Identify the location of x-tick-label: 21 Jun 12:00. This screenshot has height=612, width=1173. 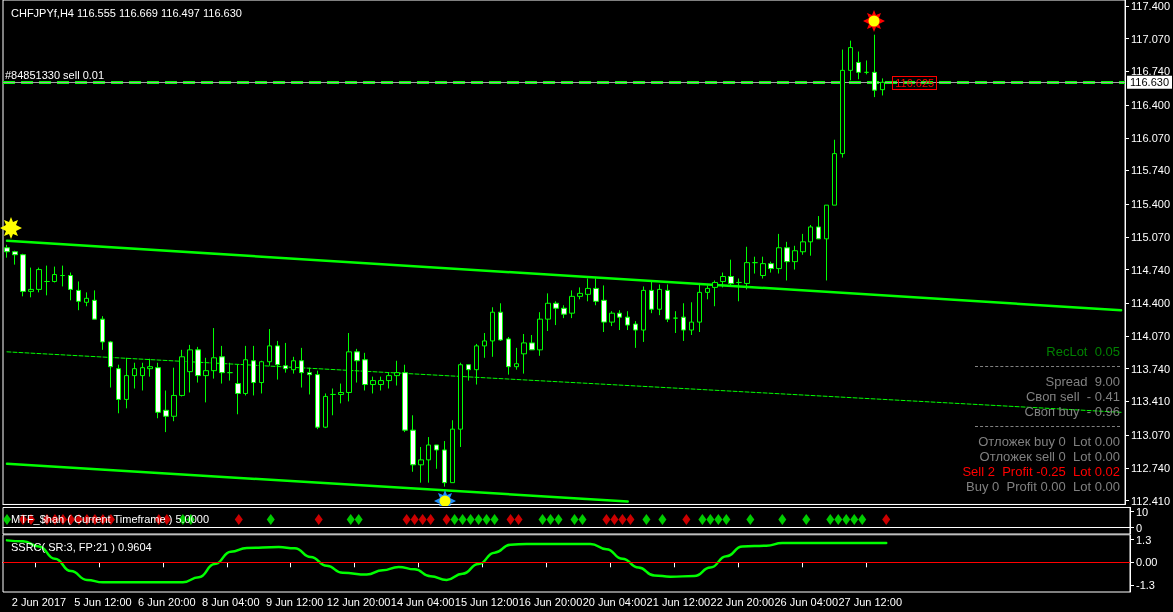
(678, 601).